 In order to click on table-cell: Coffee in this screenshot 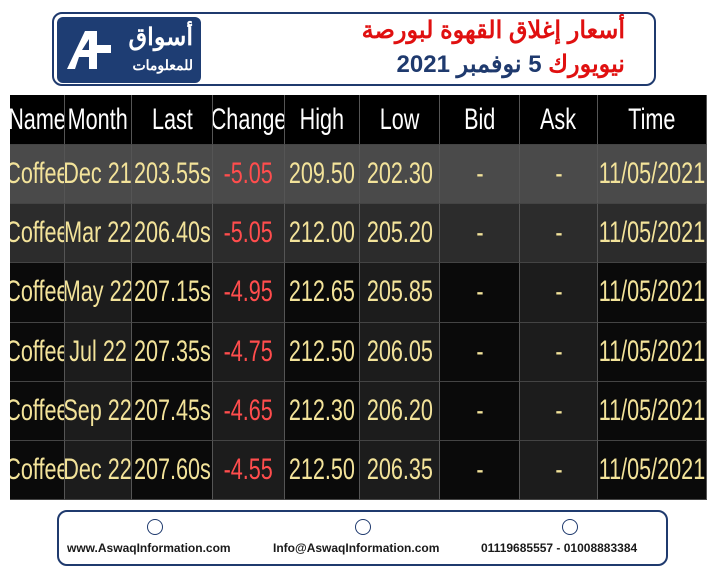, I will do `click(37, 411)`.